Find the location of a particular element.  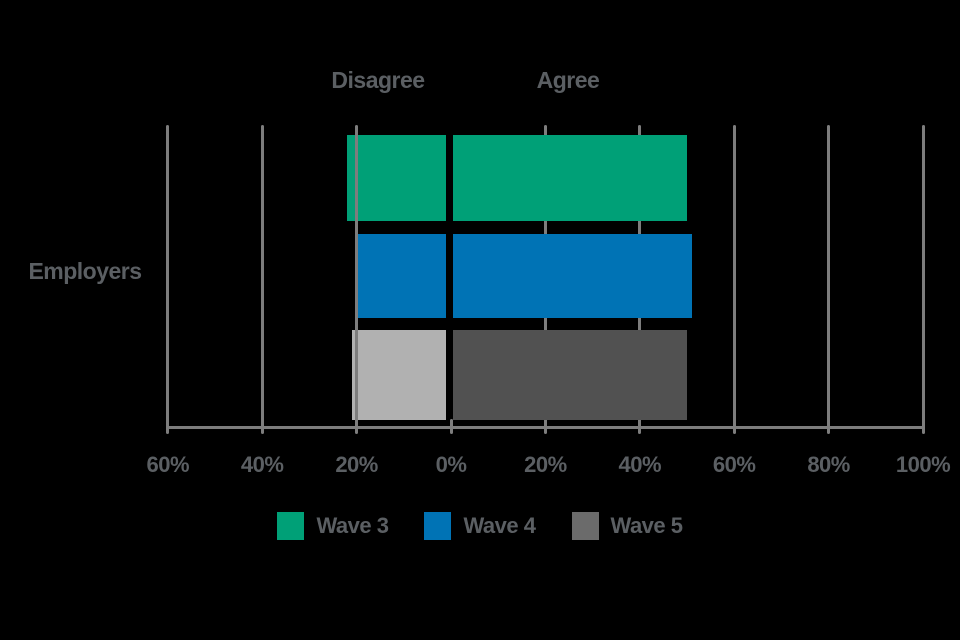

legend-label-wave-5: Wave 5 is located at coordinates (647, 525).